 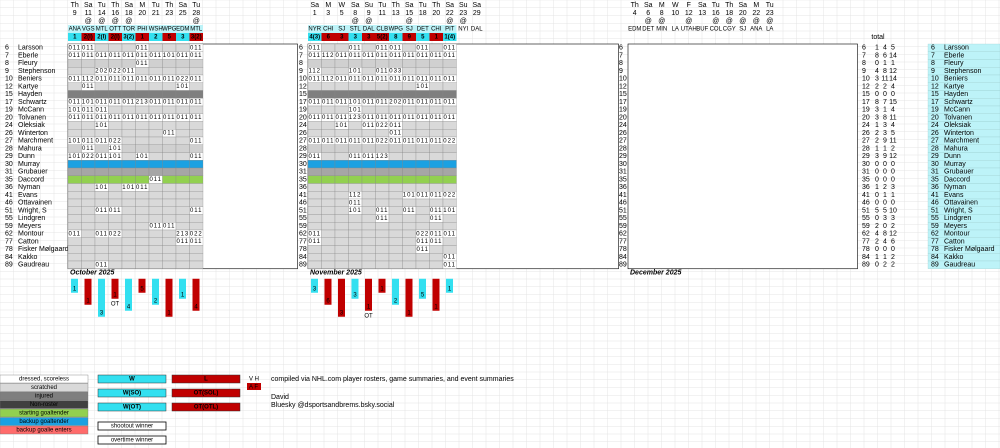 I want to click on game-cell-text: 022, so click(x=449, y=196).